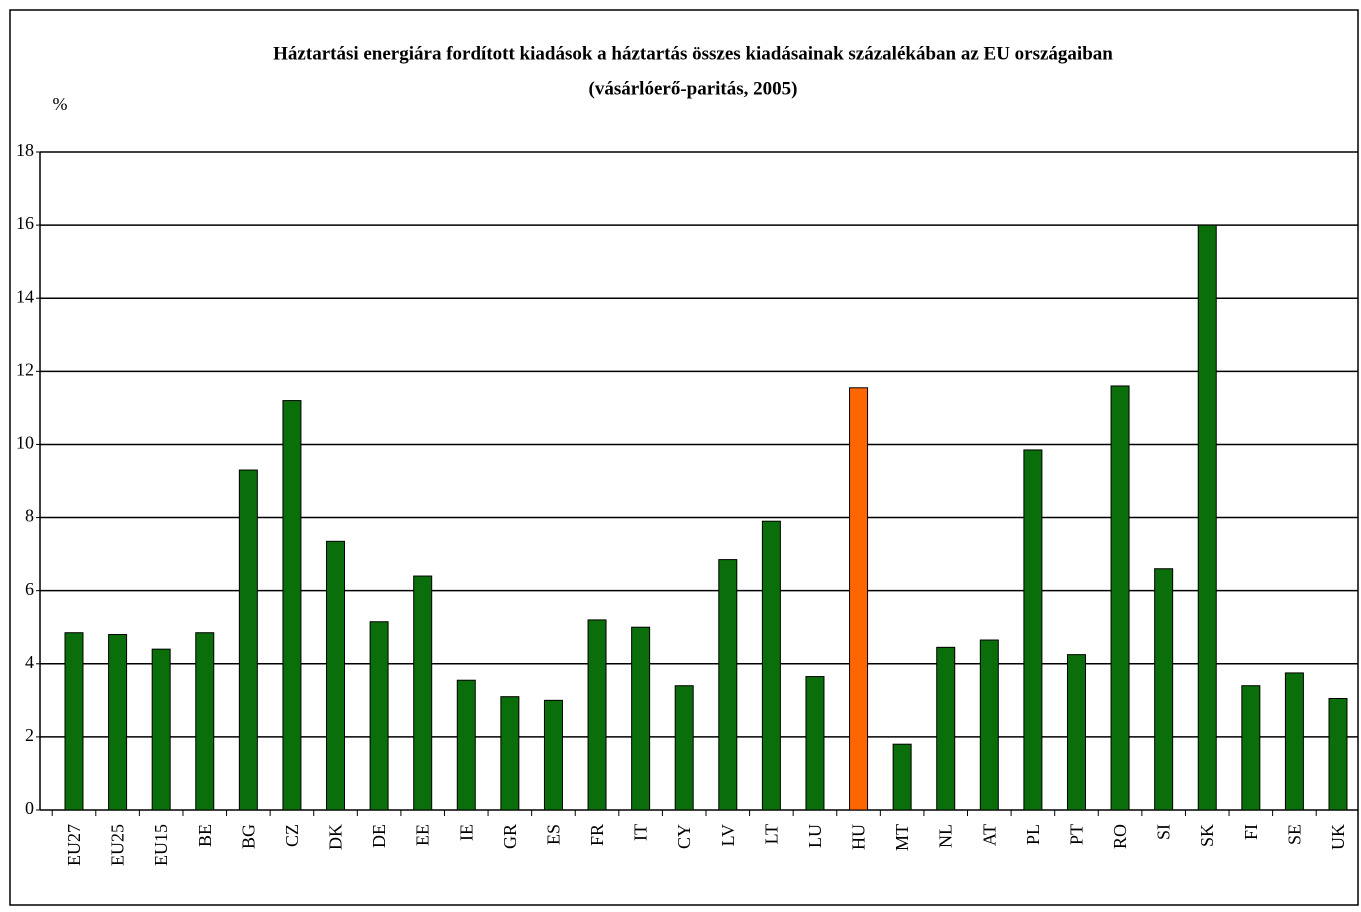 The width and height of the screenshot is (1361, 912). What do you see at coordinates (74, 845) in the screenshot?
I see `x-tick-label: EU27` at bounding box center [74, 845].